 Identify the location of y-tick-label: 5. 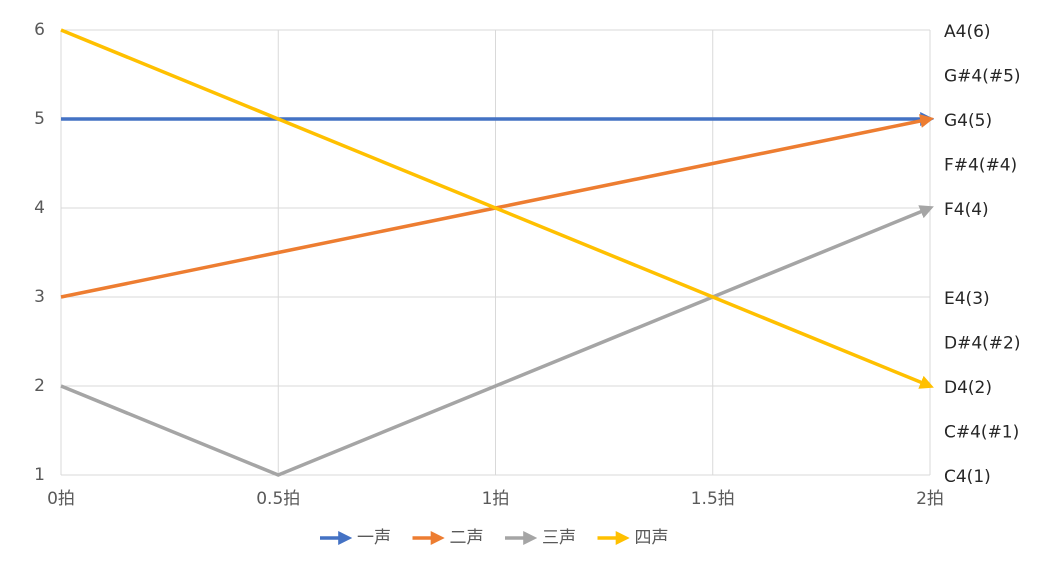
(39, 119).